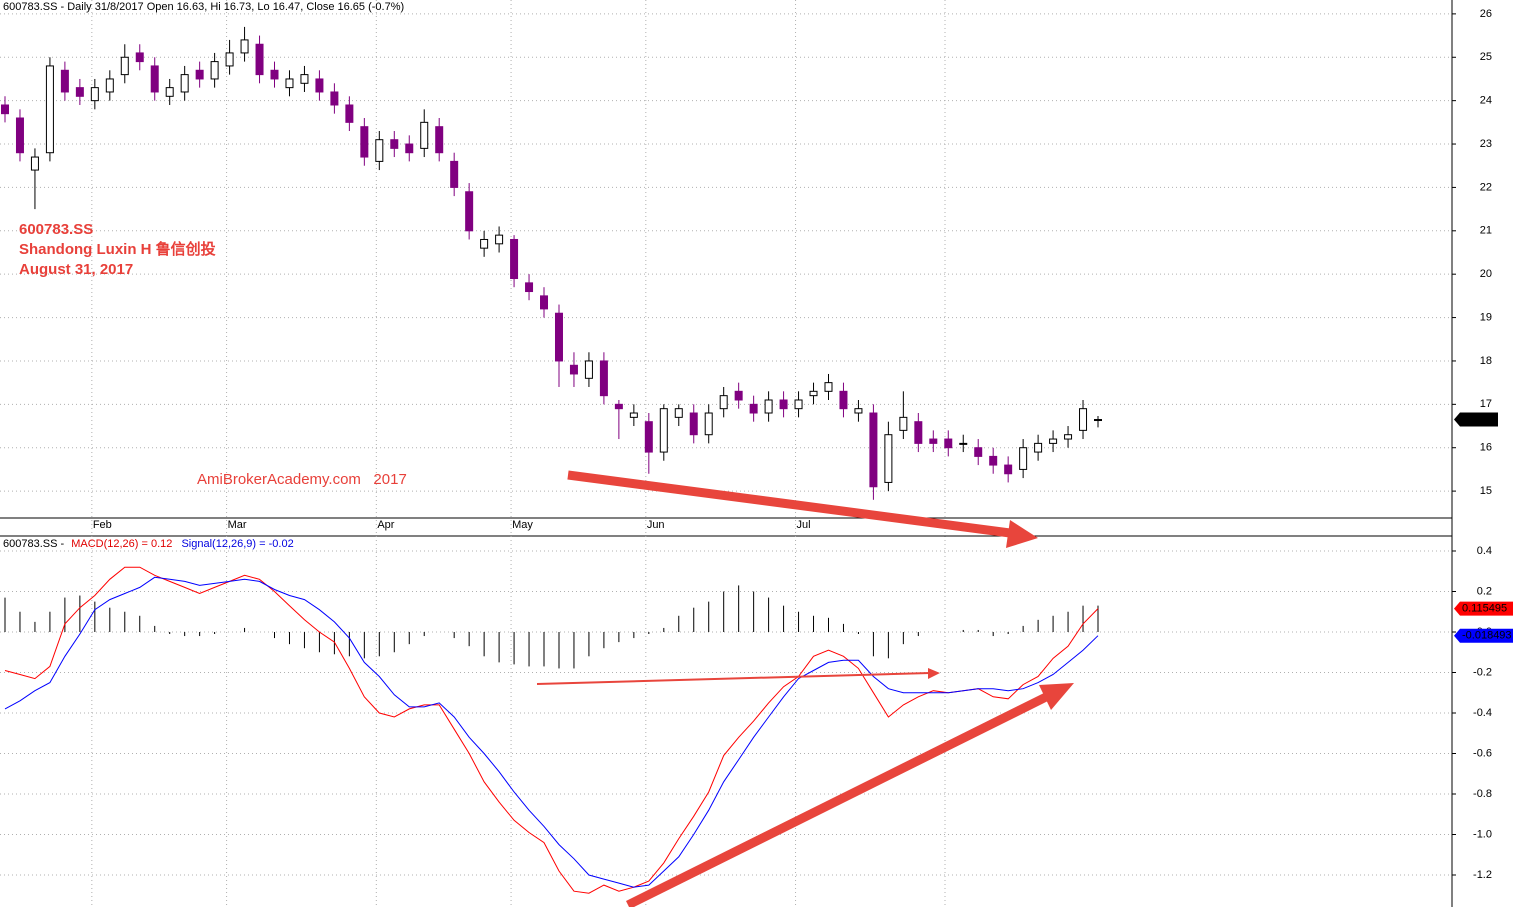 The width and height of the screenshot is (1513, 907). I want to click on y-tick-label: -0.4, so click(1482, 713).